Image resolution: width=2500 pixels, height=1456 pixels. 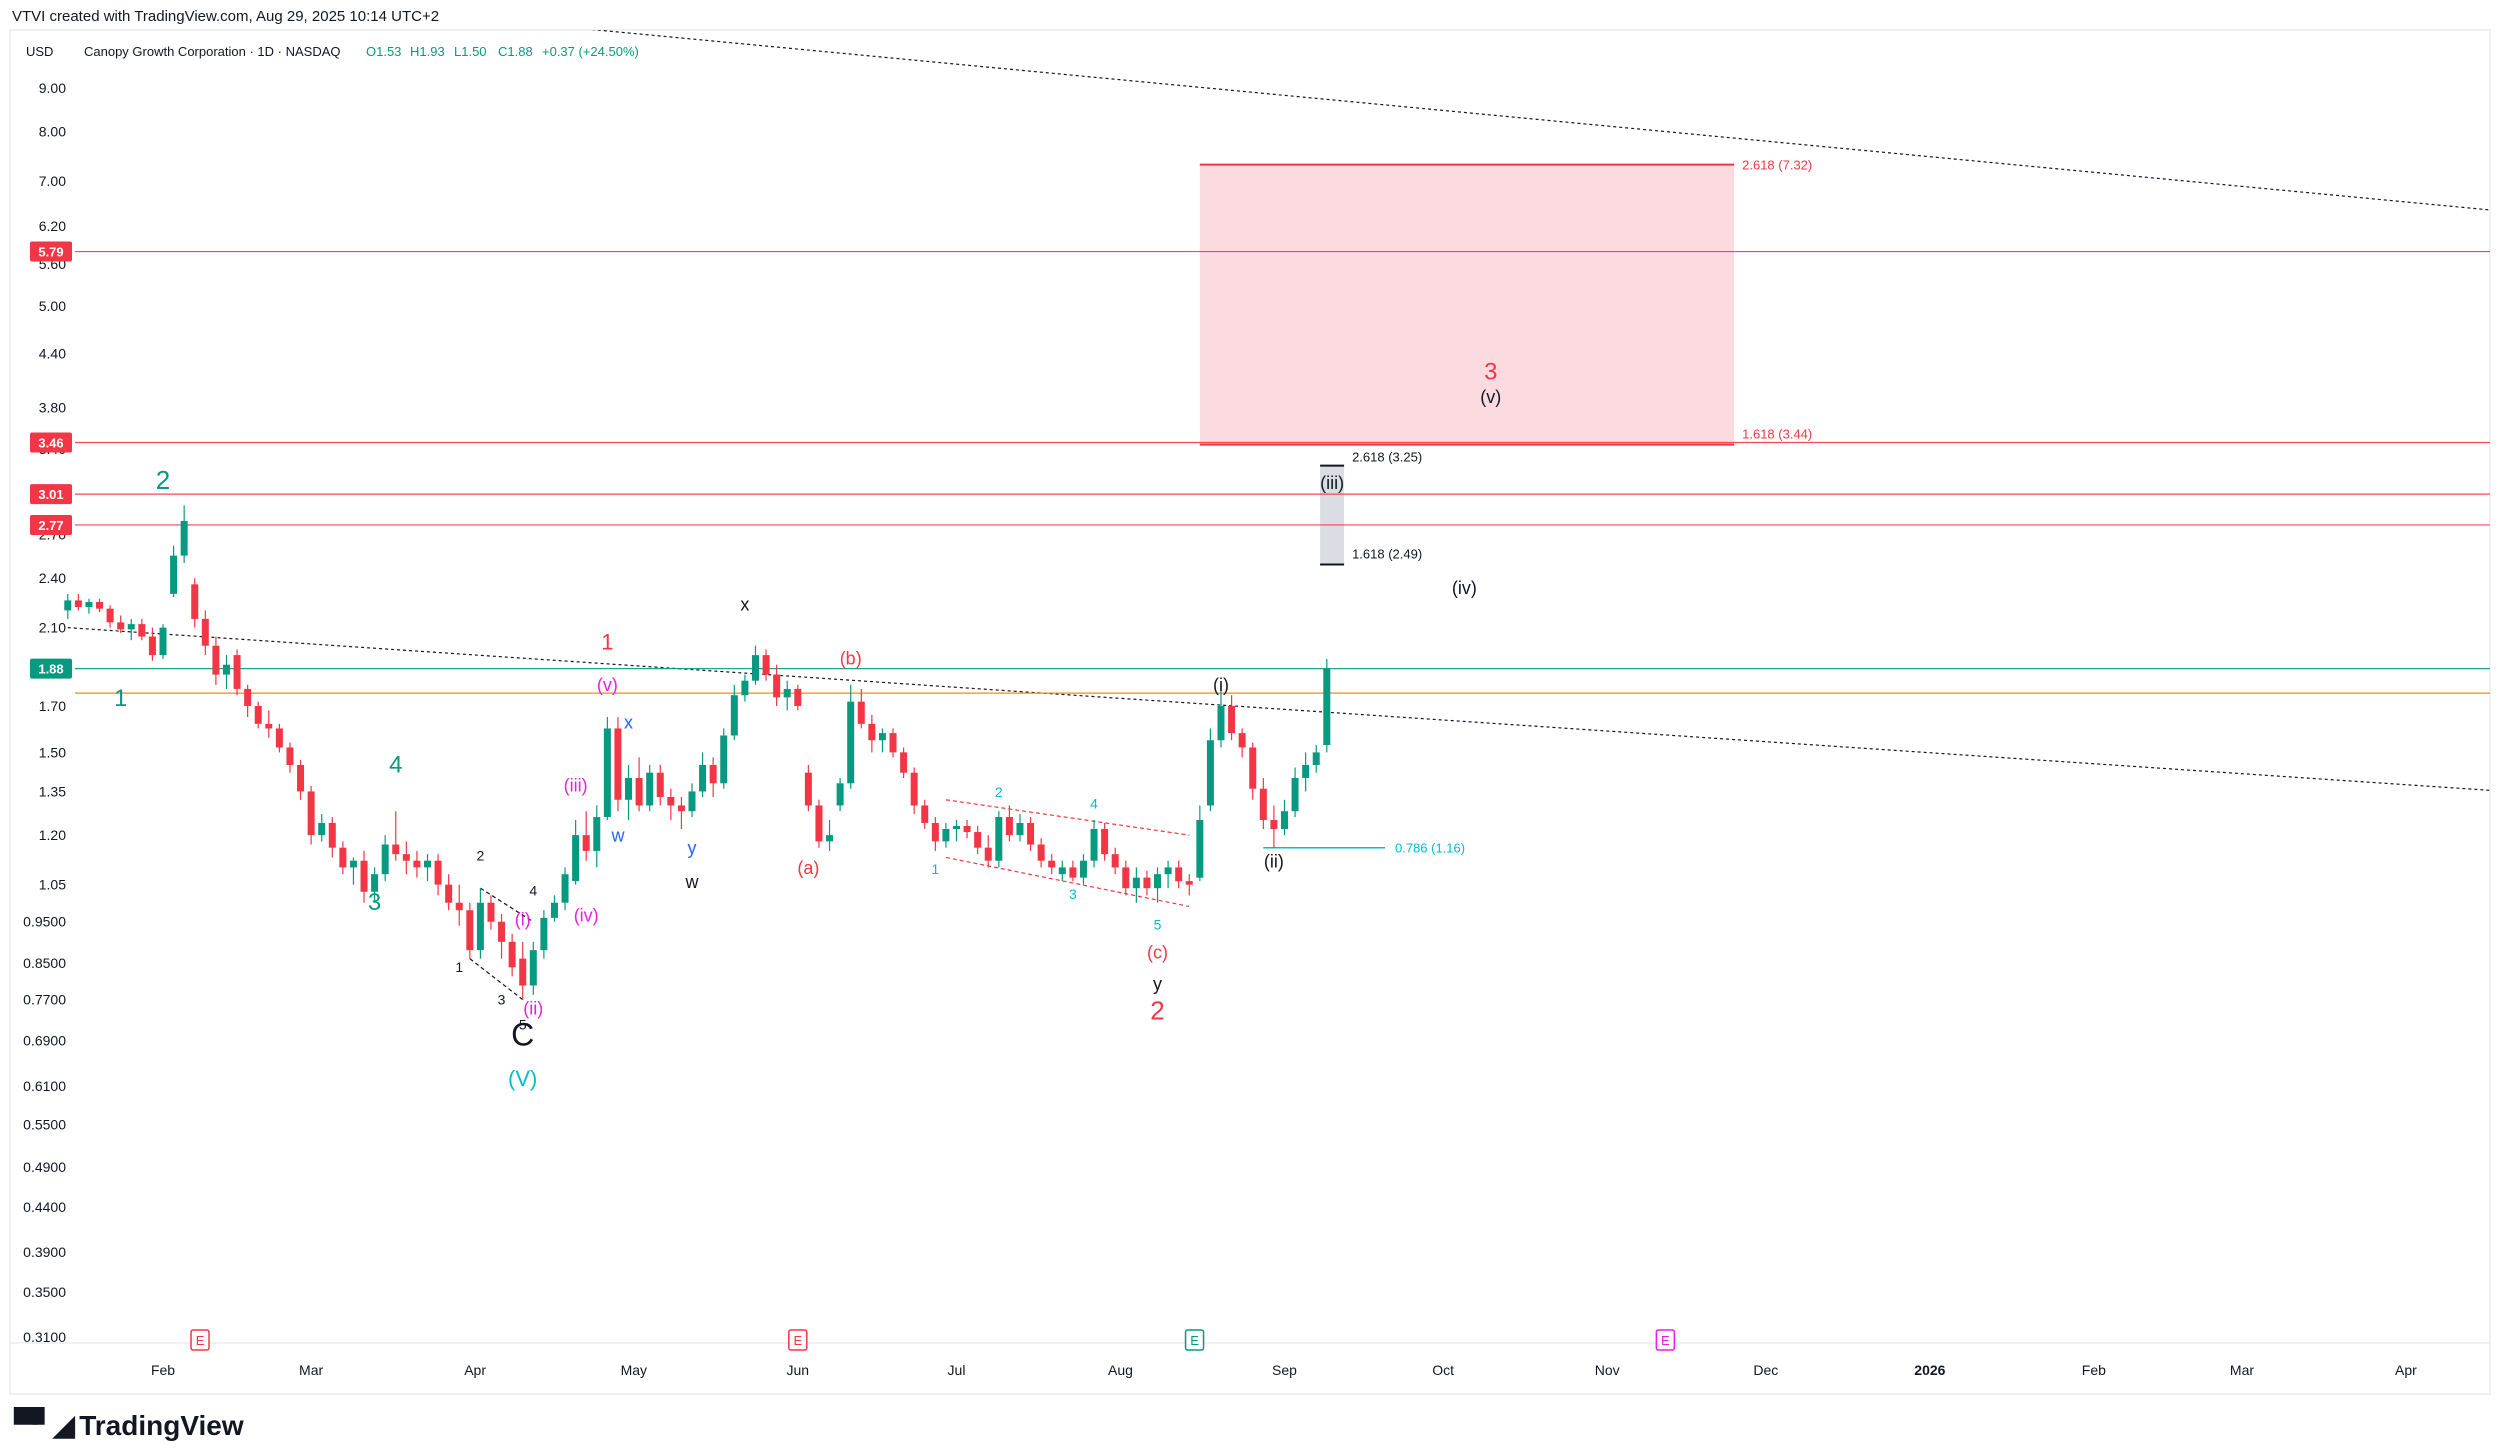 I want to click on price-tick-label: 1.20, so click(x=52, y=835).